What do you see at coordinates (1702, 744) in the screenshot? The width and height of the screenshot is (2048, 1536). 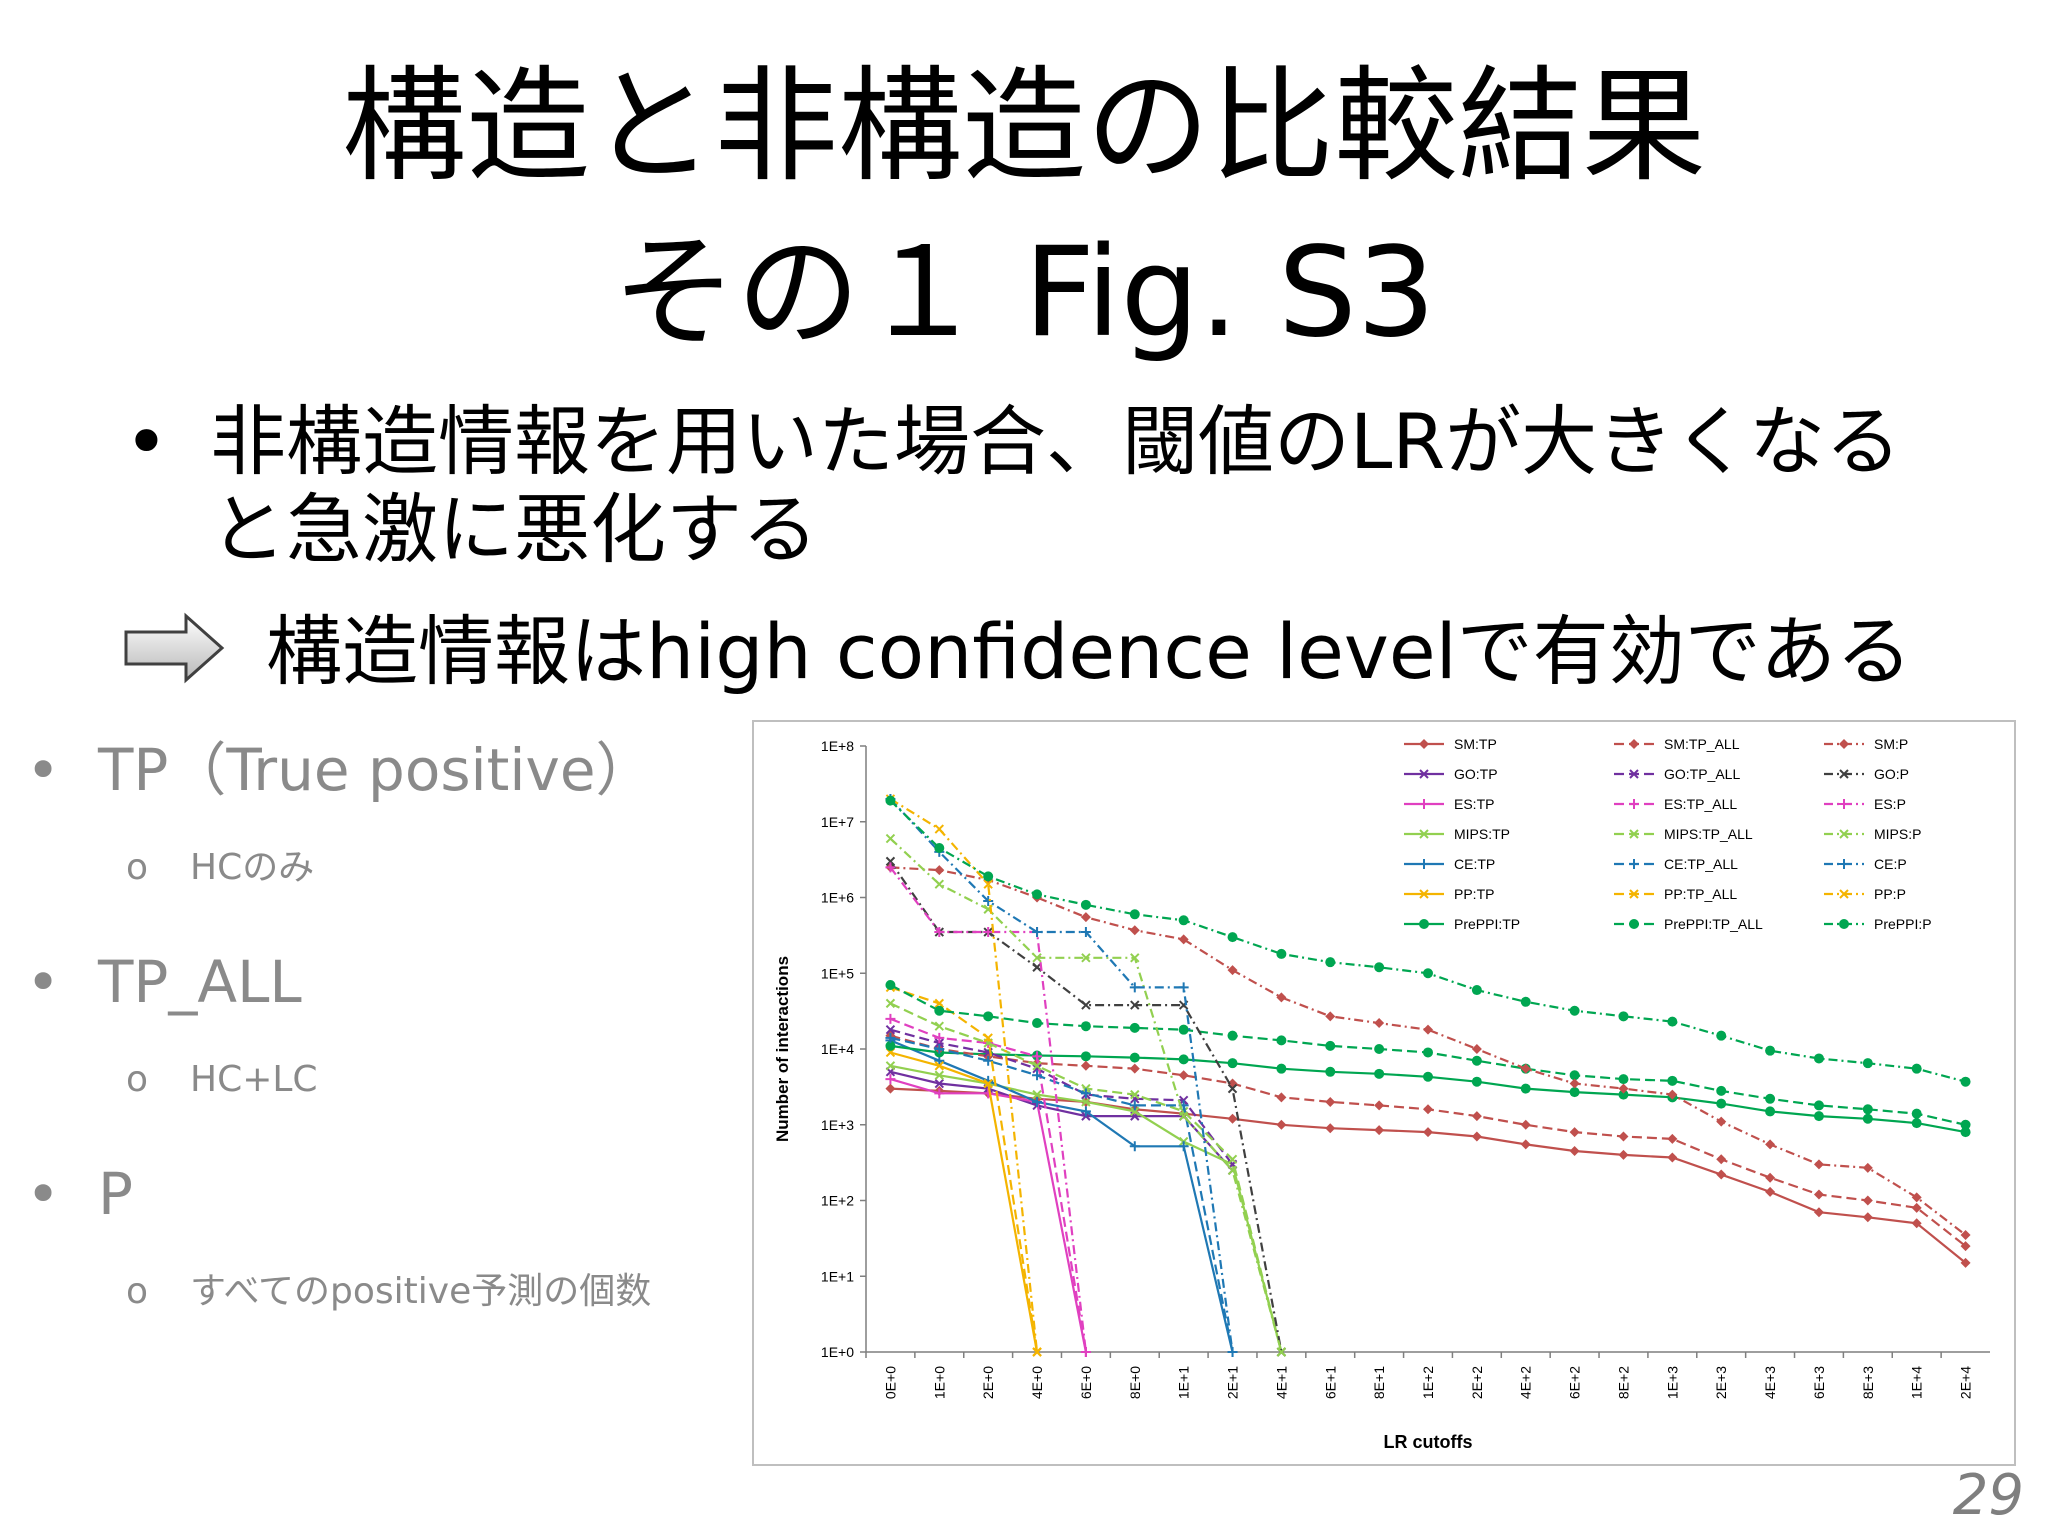 I see `legend-label-sm-tp-all: SM:TP_ALL` at bounding box center [1702, 744].